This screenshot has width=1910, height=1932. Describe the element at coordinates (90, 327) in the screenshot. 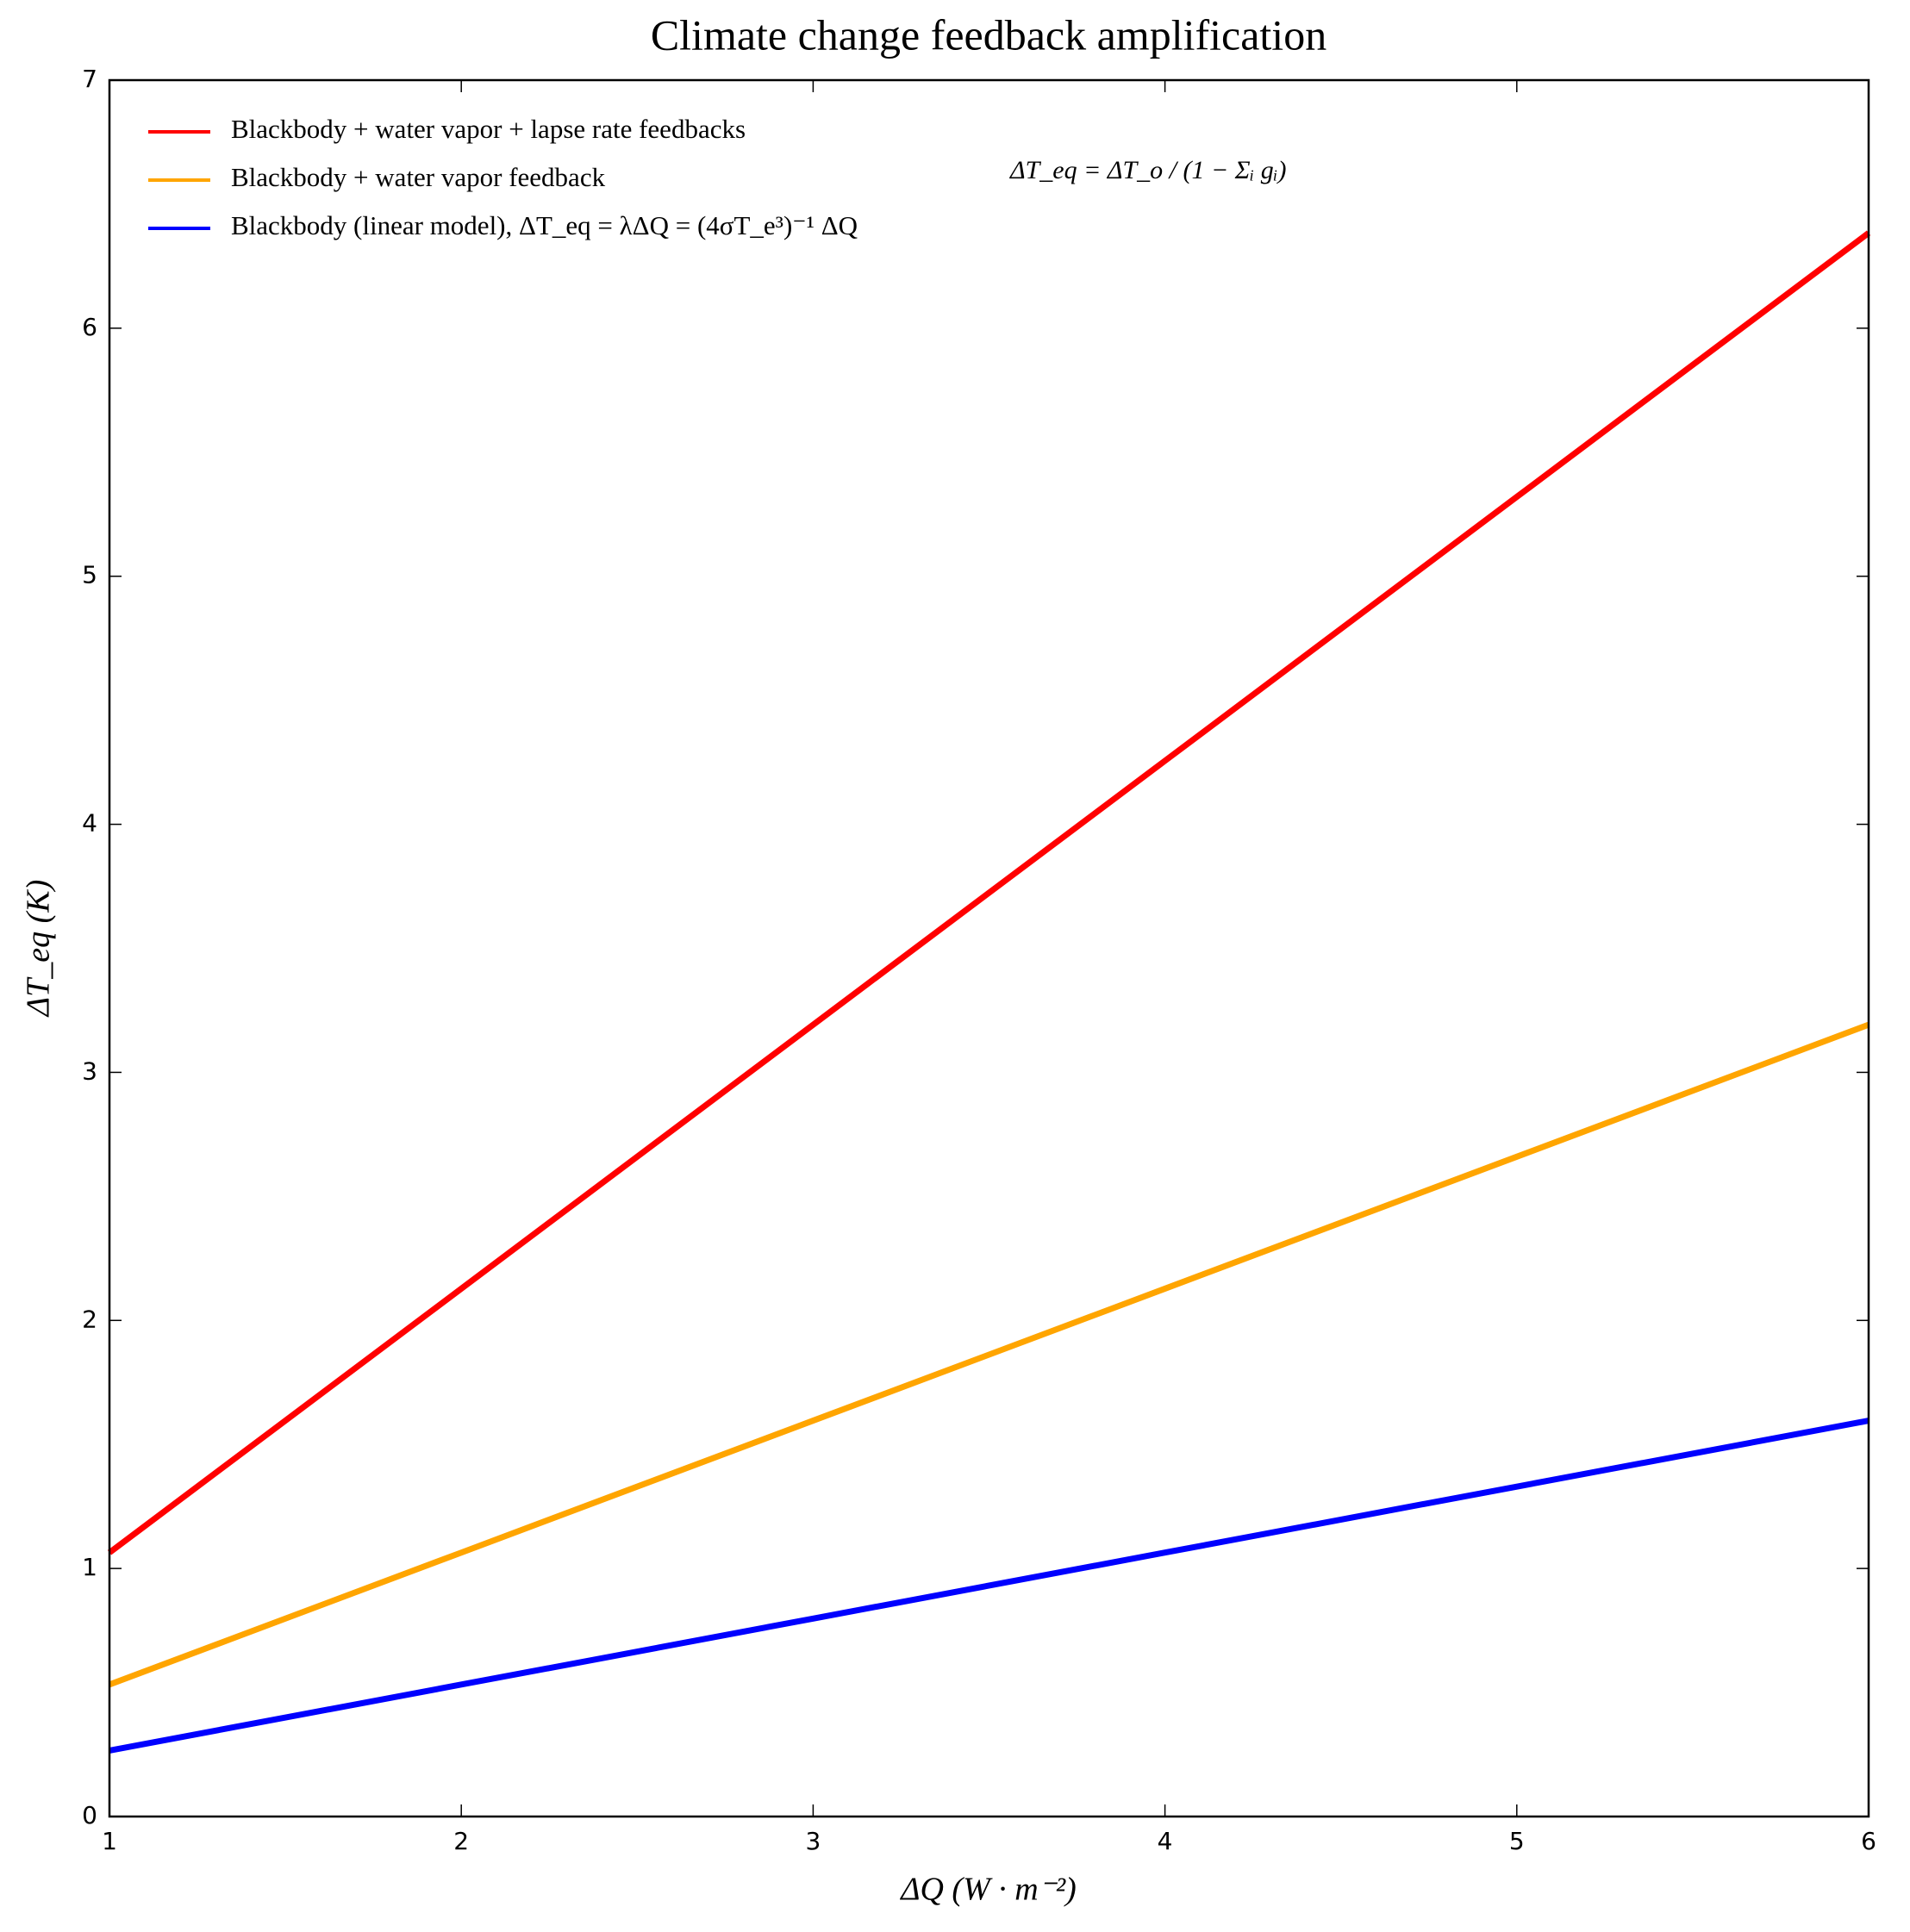

I see `y-tick-label: 6` at that location.